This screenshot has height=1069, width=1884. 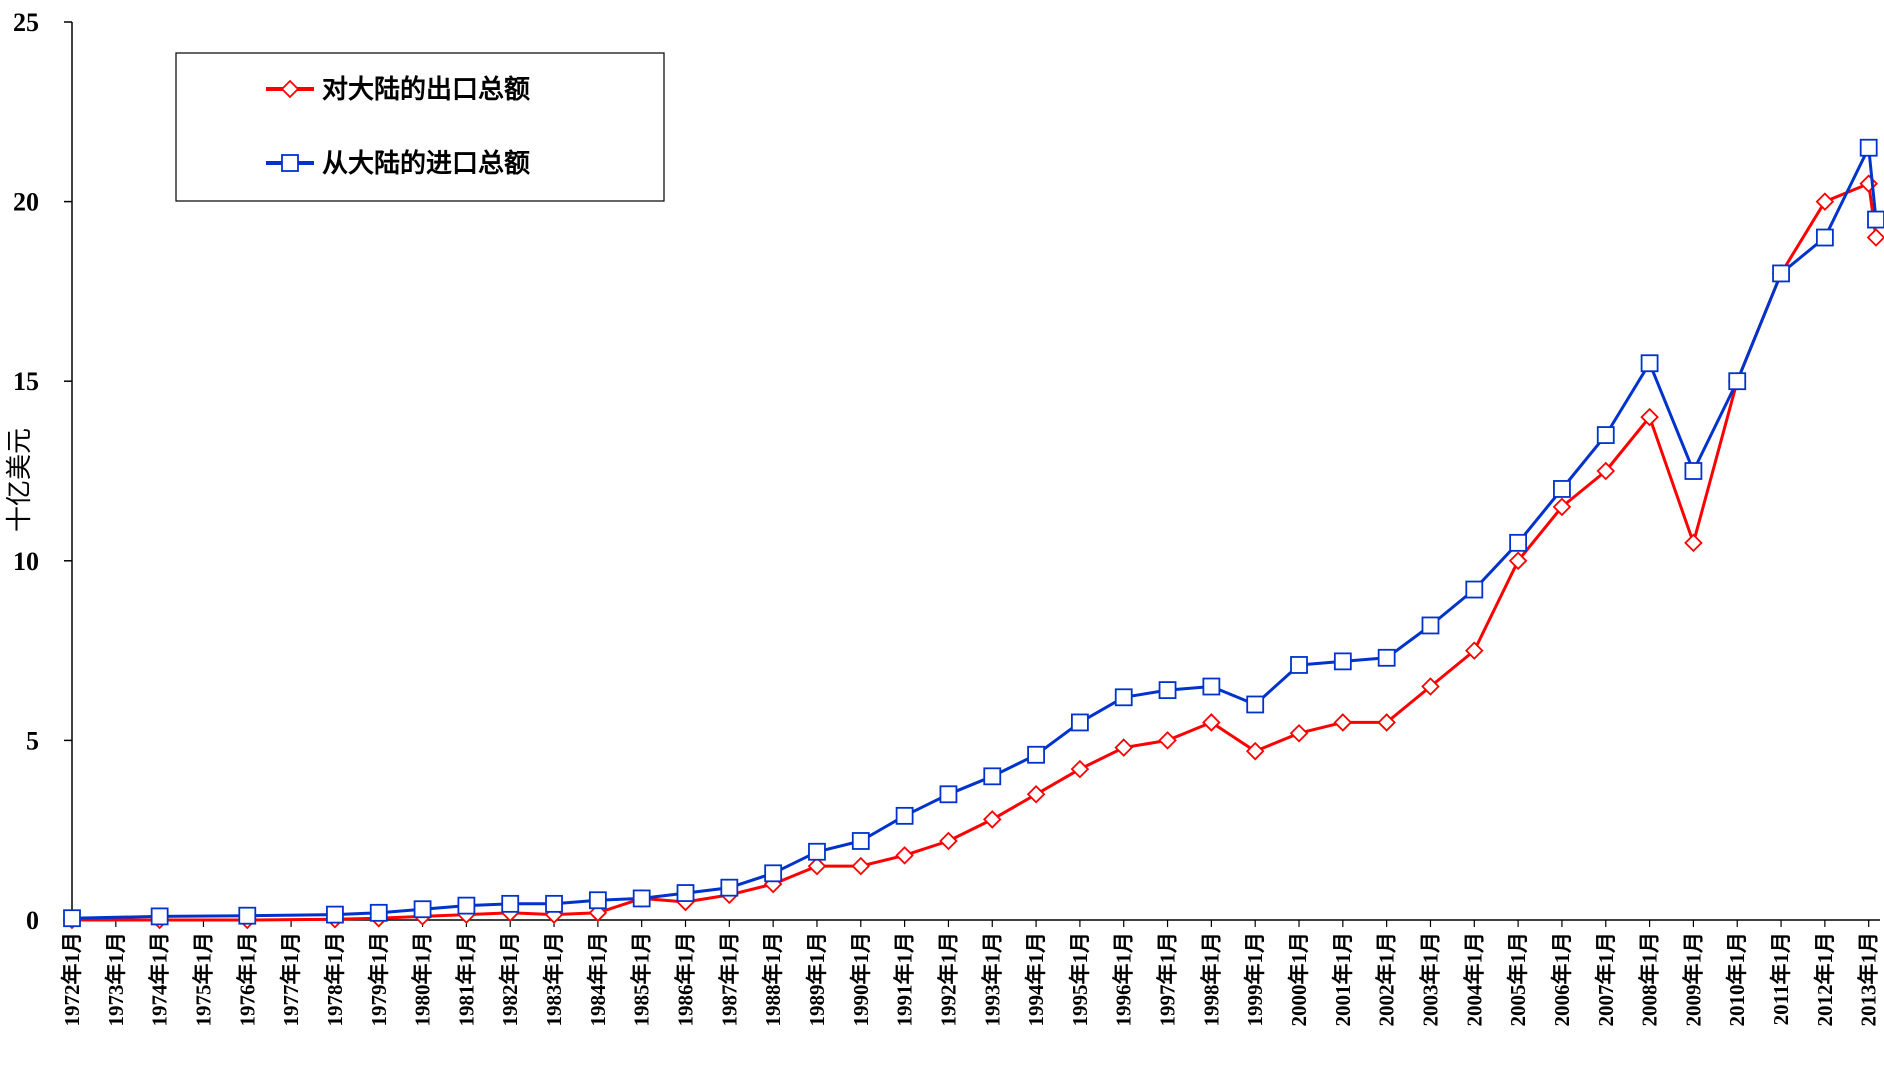 What do you see at coordinates (1211, 979) in the screenshot?
I see `x-tick-label: 1998年1月` at bounding box center [1211, 979].